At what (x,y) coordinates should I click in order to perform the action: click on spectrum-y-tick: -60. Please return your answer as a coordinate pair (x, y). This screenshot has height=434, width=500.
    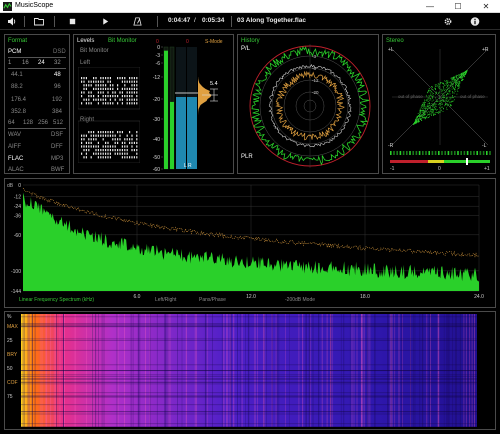
    Looking at the image, I should click on (17, 236).